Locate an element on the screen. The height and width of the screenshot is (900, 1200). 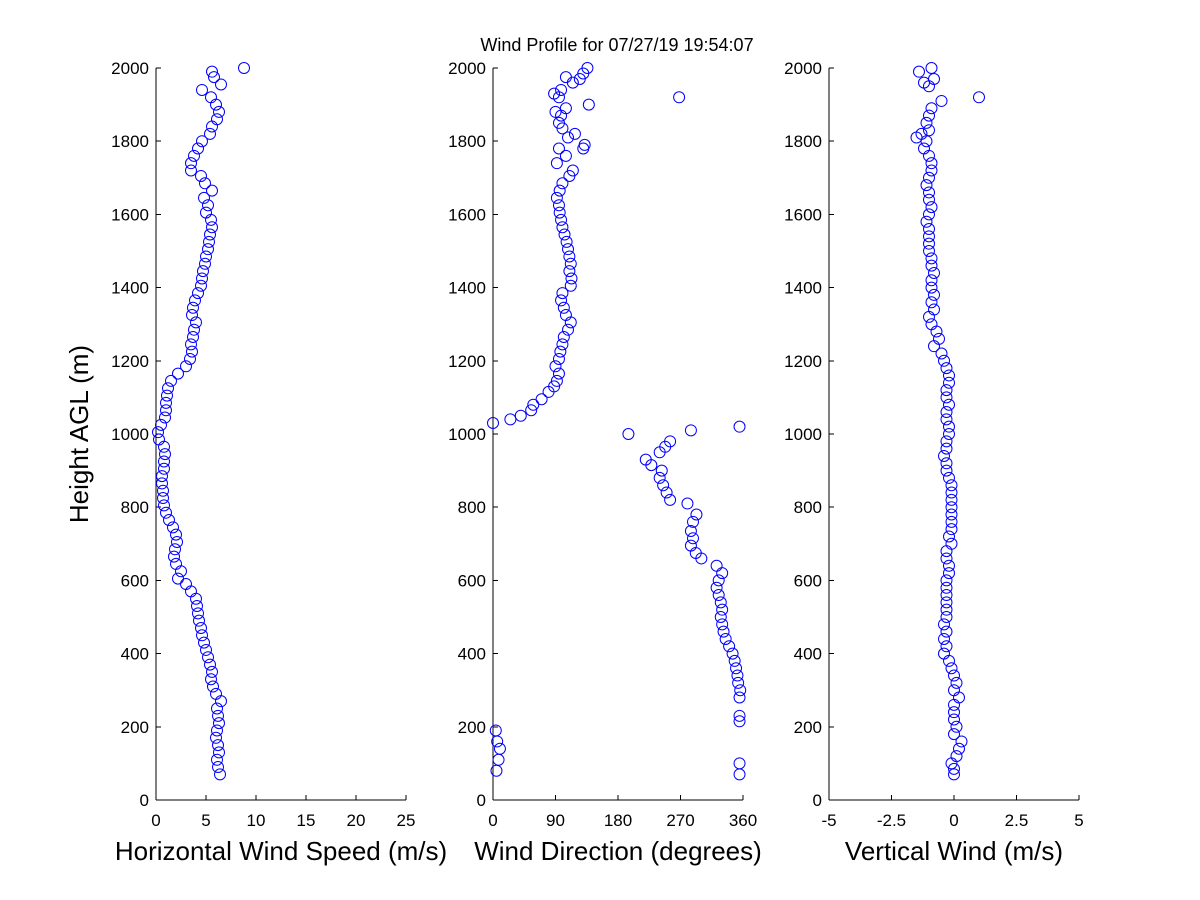
direction-x-axis-label: Wind Direction (degrees) is located at coordinates (618, 851).